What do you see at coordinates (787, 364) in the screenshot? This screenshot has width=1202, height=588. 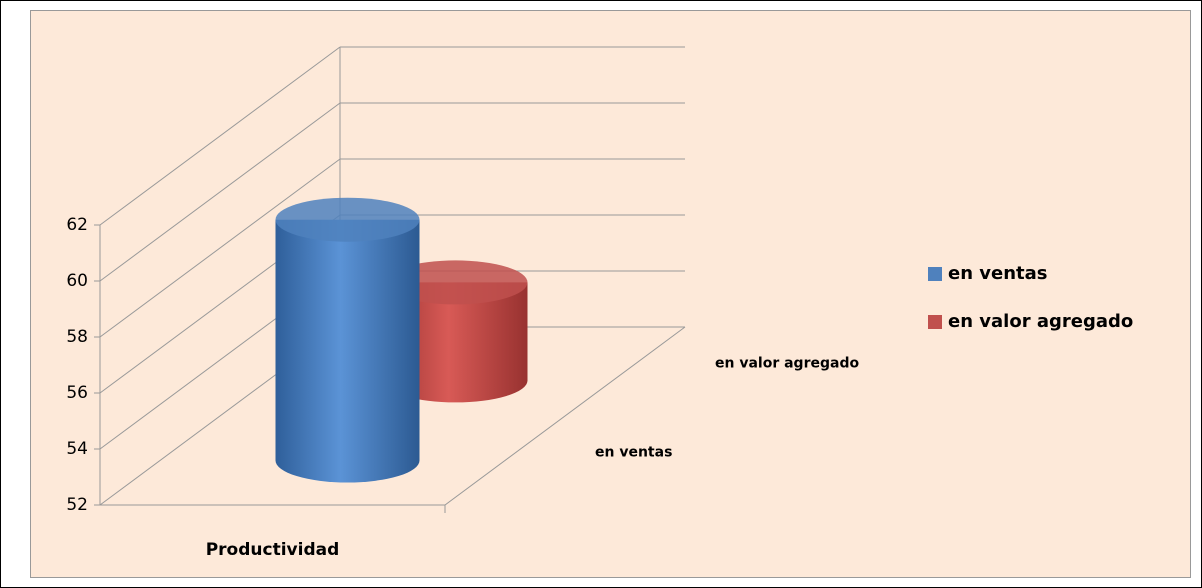 I see `depth-label: en valor agregado` at bounding box center [787, 364].